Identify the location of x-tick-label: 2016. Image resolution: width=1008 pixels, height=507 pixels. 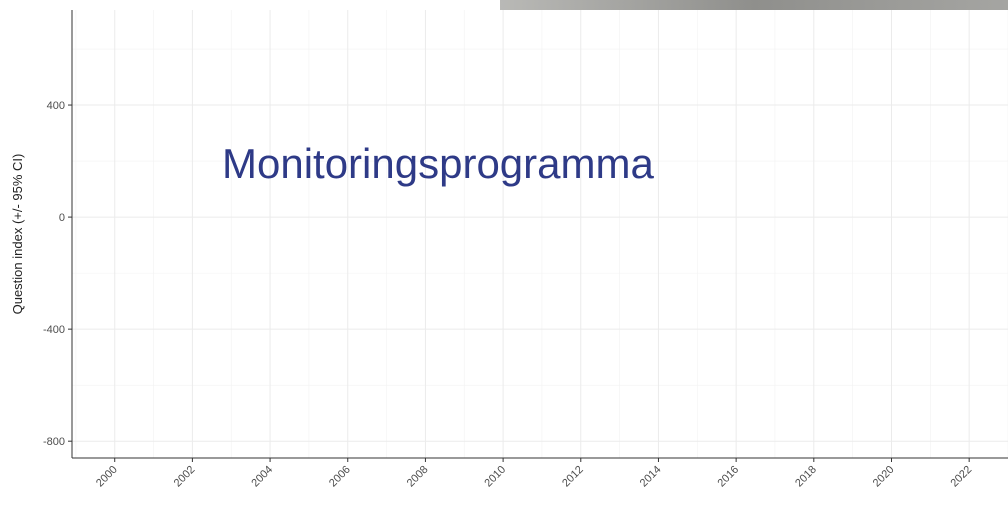
(728, 477).